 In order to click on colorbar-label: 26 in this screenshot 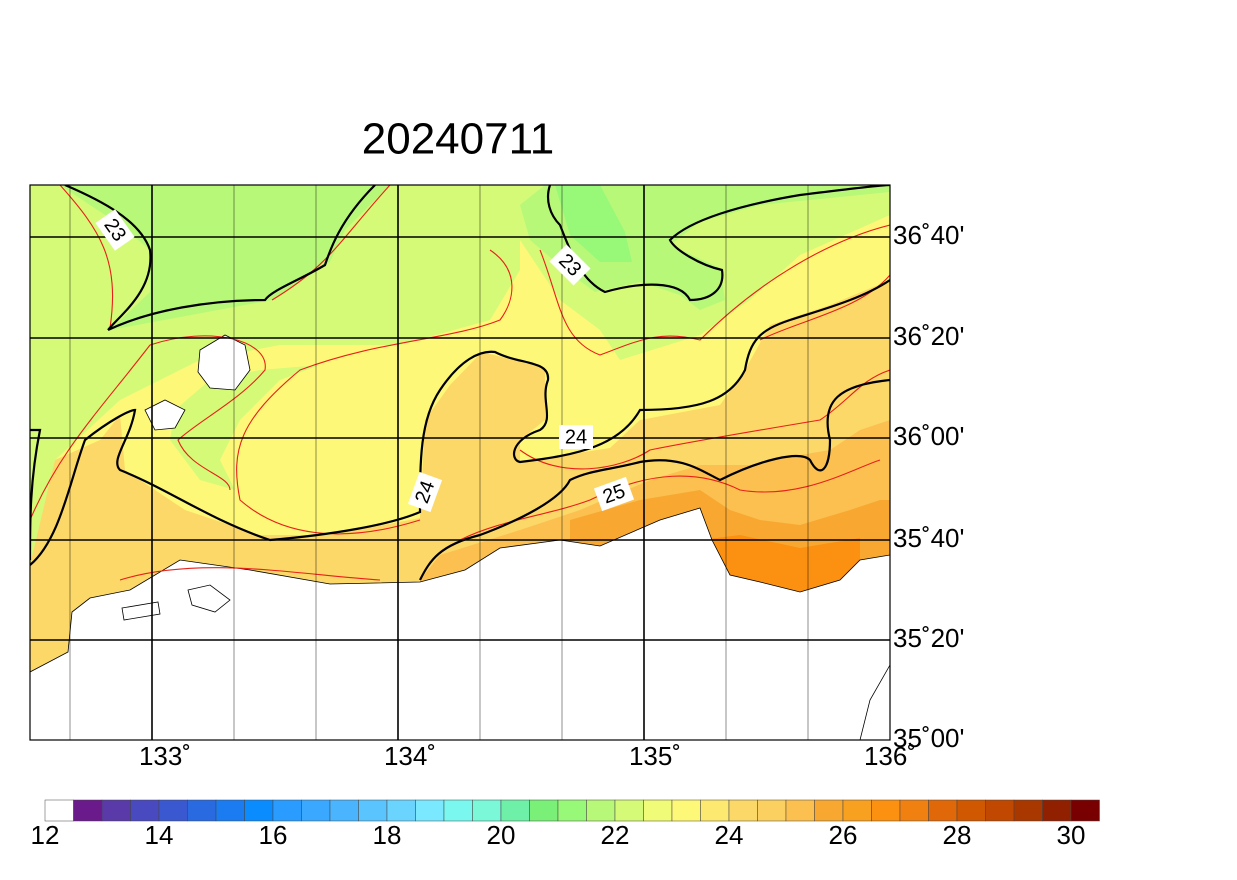, I will do `click(843, 835)`.